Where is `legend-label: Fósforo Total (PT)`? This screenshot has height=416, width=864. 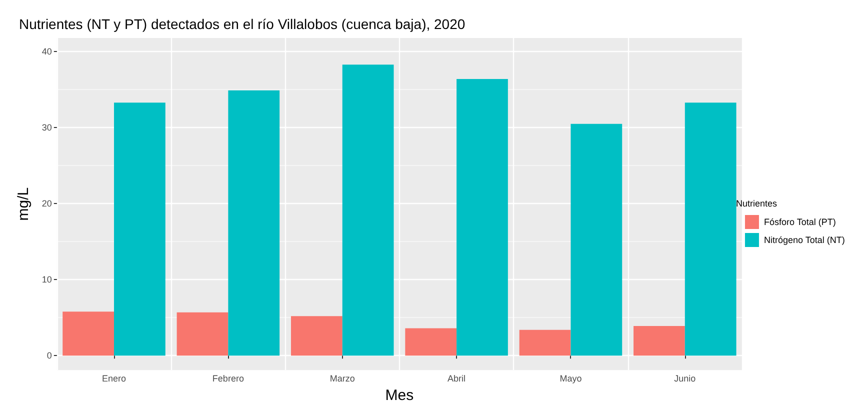 legend-label: Fósforo Total (PT) is located at coordinates (800, 222).